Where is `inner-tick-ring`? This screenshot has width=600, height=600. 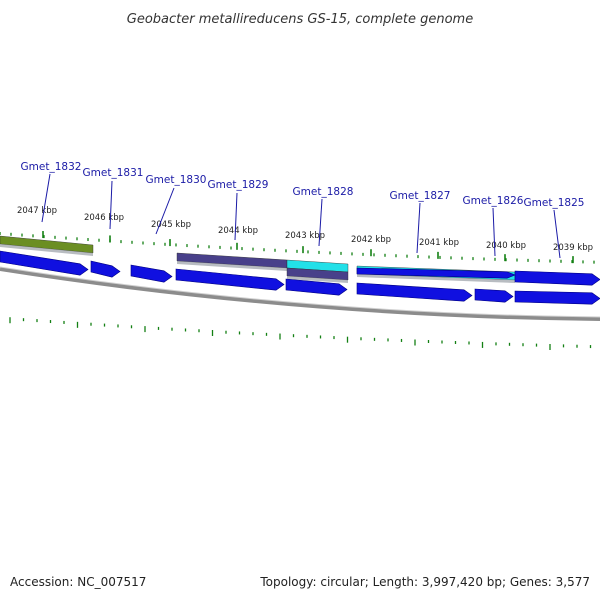 inner-tick-ring is located at coordinates (300, 333).